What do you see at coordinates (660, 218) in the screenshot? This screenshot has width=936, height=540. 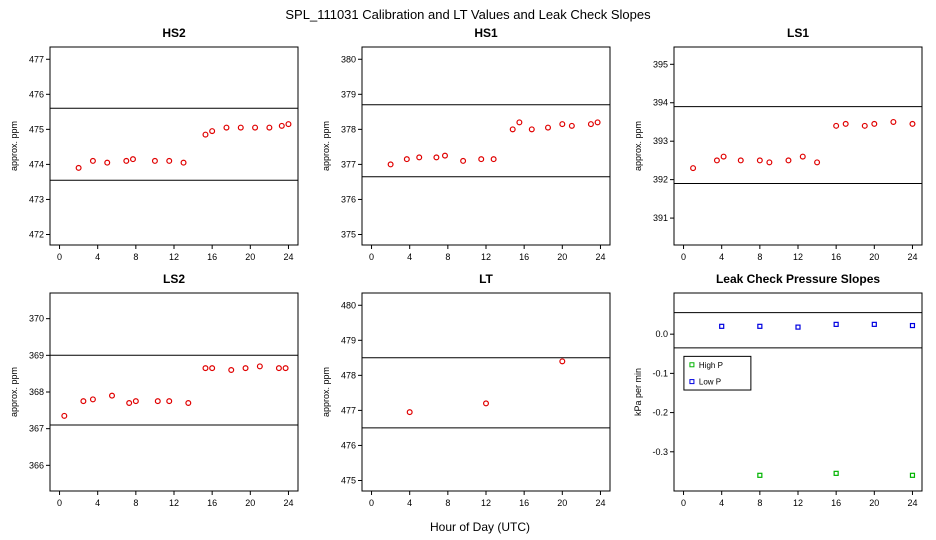 I see `svg-text: 391` at bounding box center [660, 218].